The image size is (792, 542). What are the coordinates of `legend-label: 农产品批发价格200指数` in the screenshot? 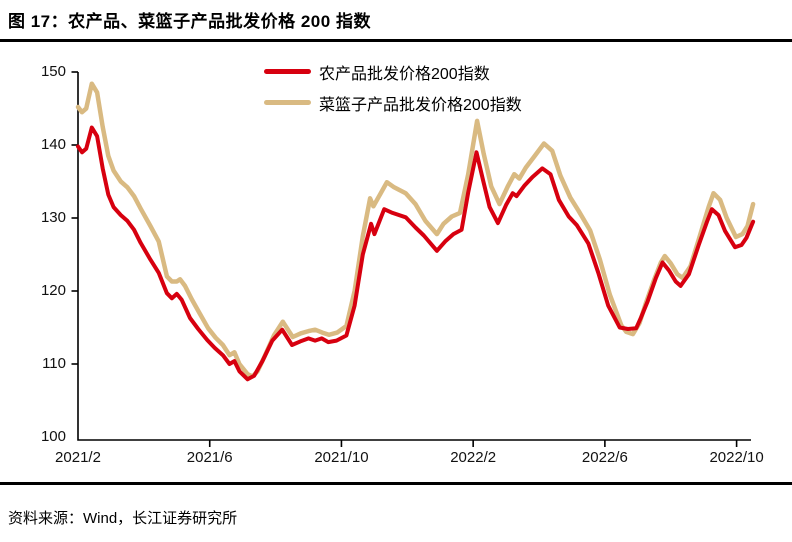 It's located at (404, 74).